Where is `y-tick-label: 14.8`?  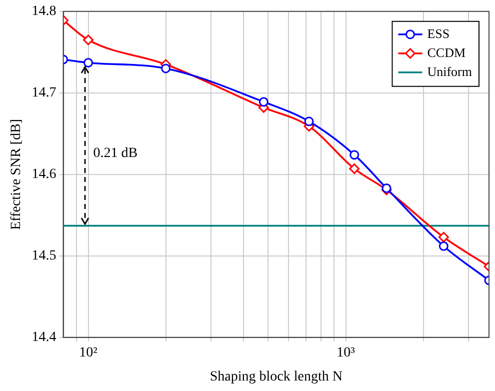 y-tick-label: 14.8 is located at coordinates (44, 12).